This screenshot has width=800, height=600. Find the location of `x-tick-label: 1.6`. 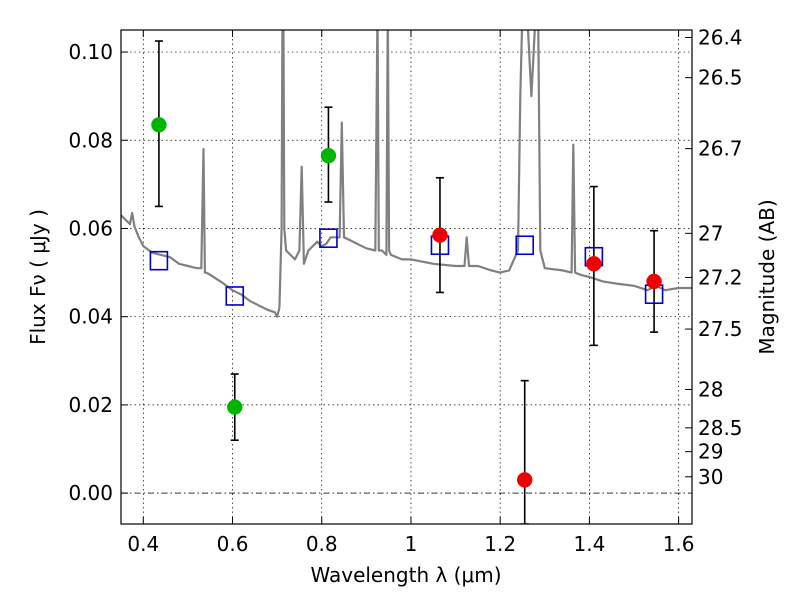

x-tick-label: 1.6 is located at coordinates (679, 544).